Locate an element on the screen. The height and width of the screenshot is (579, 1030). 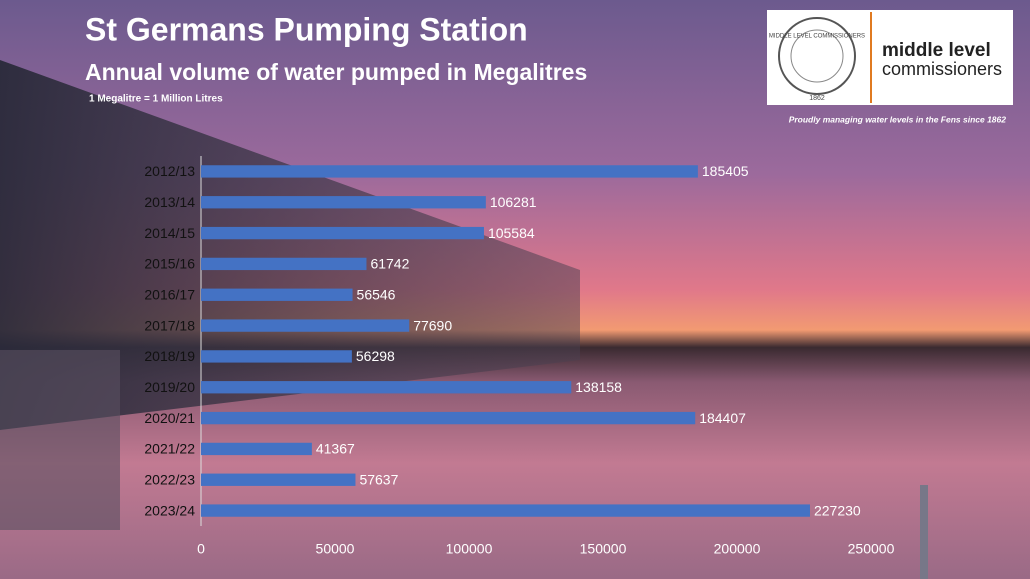
x-tick-label: 250000 is located at coordinates (871, 549).